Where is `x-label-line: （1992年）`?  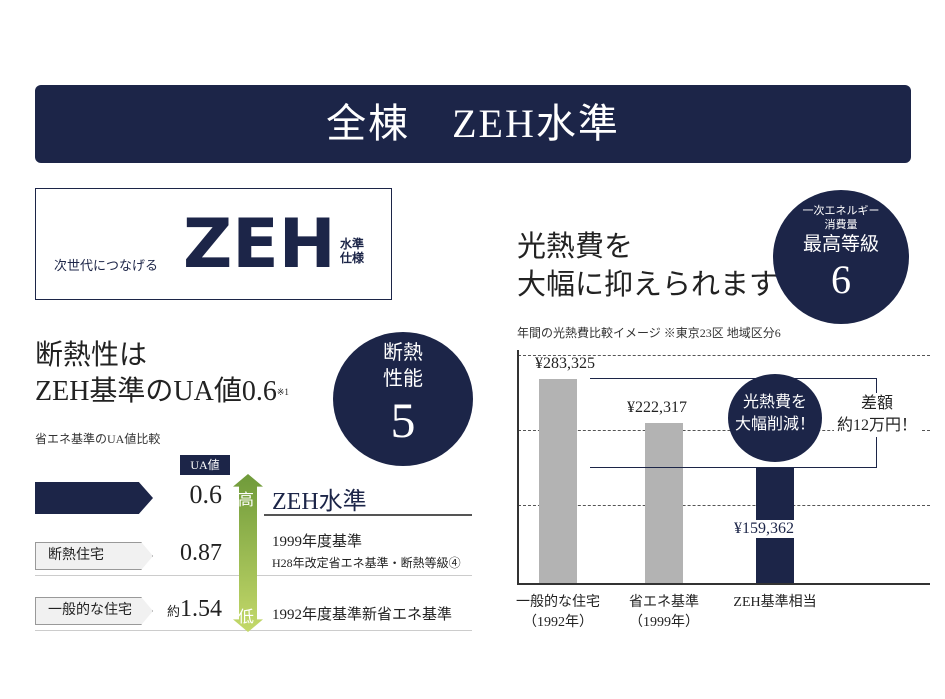 x-label-line: （1992年） is located at coordinates (558, 622).